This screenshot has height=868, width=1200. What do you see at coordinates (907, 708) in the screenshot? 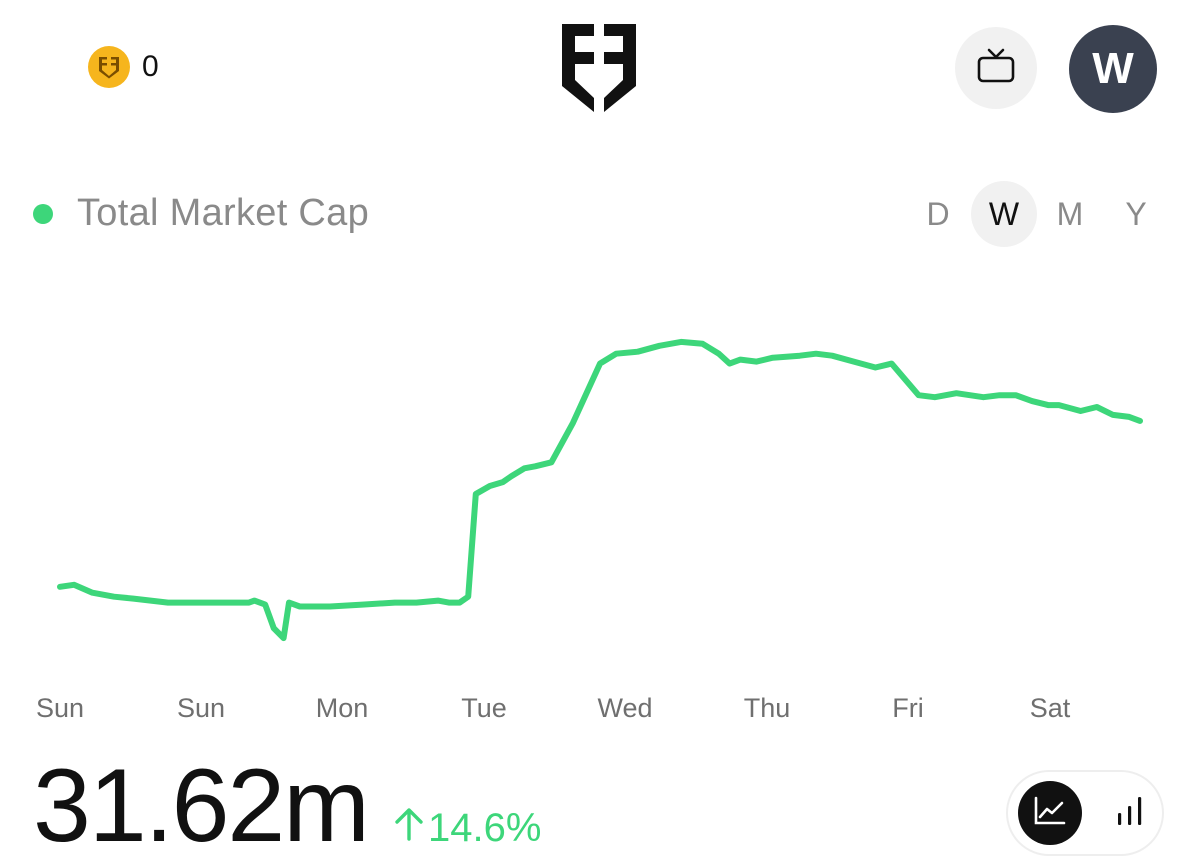
I see `x-tick-label: Fri` at bounding box center [907, 708].